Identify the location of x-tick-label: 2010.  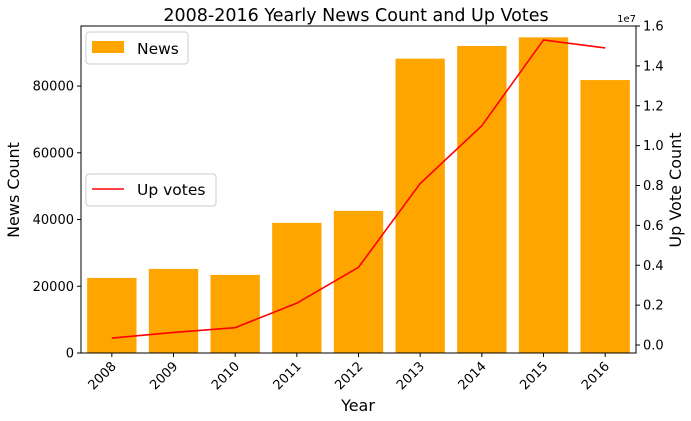
(226, 376).